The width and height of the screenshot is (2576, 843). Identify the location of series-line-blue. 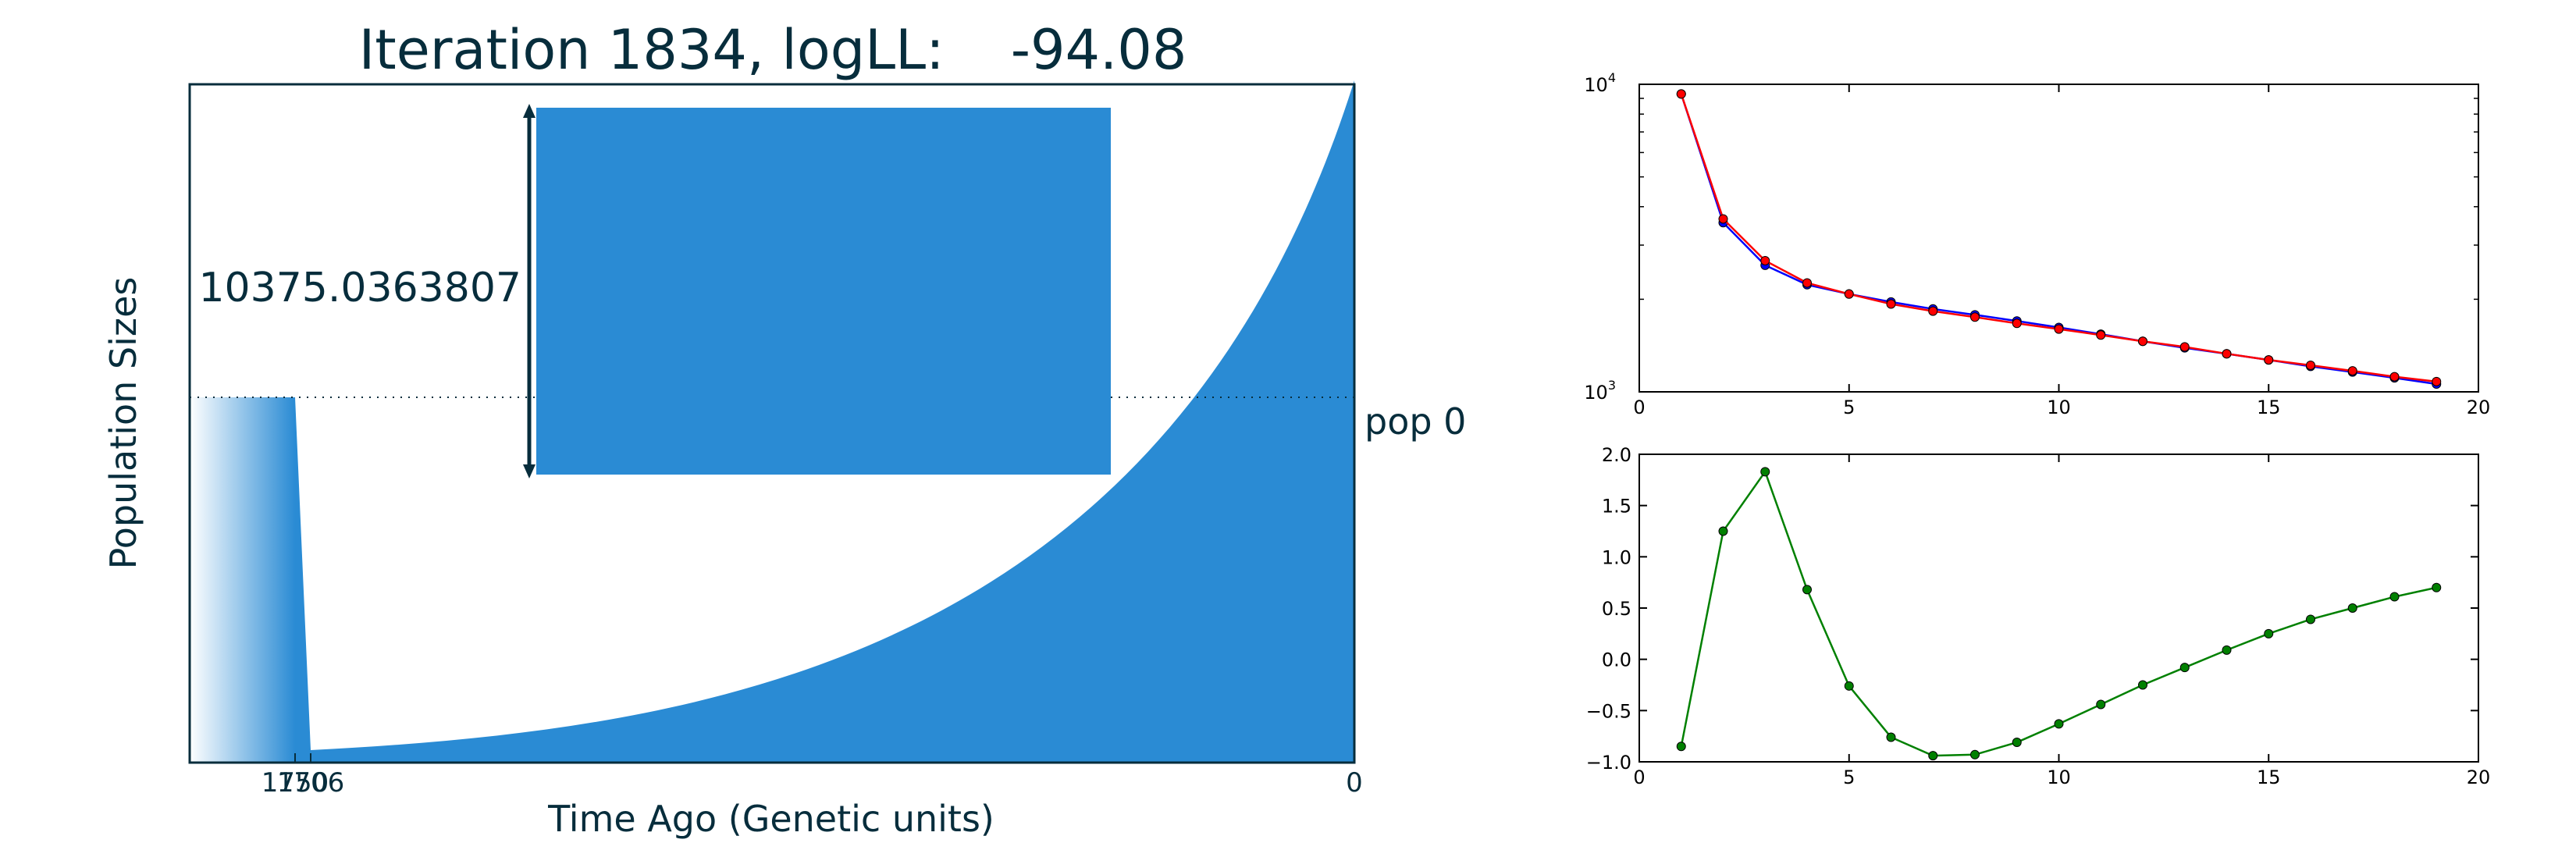
(2058, 240).